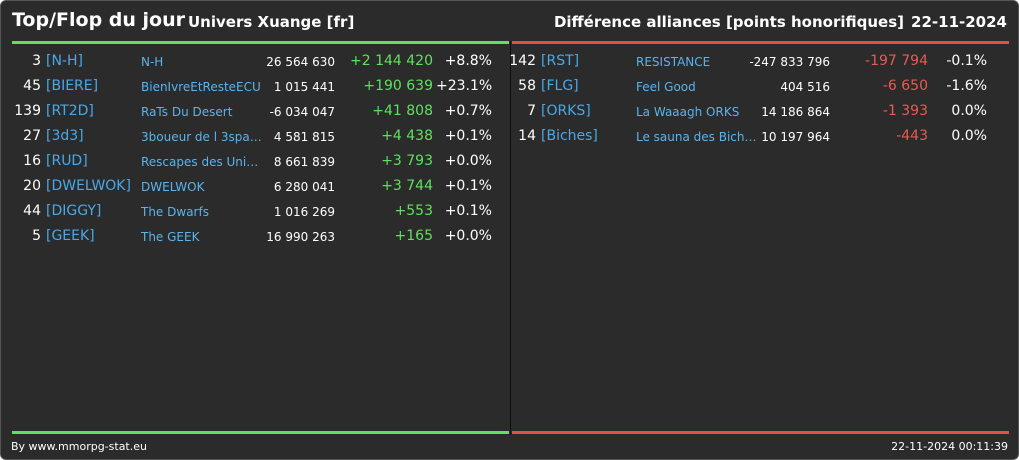 This screenshot has width=1019, height=460. I want to click on points-cell: 6 280 041, so click(304, 187).